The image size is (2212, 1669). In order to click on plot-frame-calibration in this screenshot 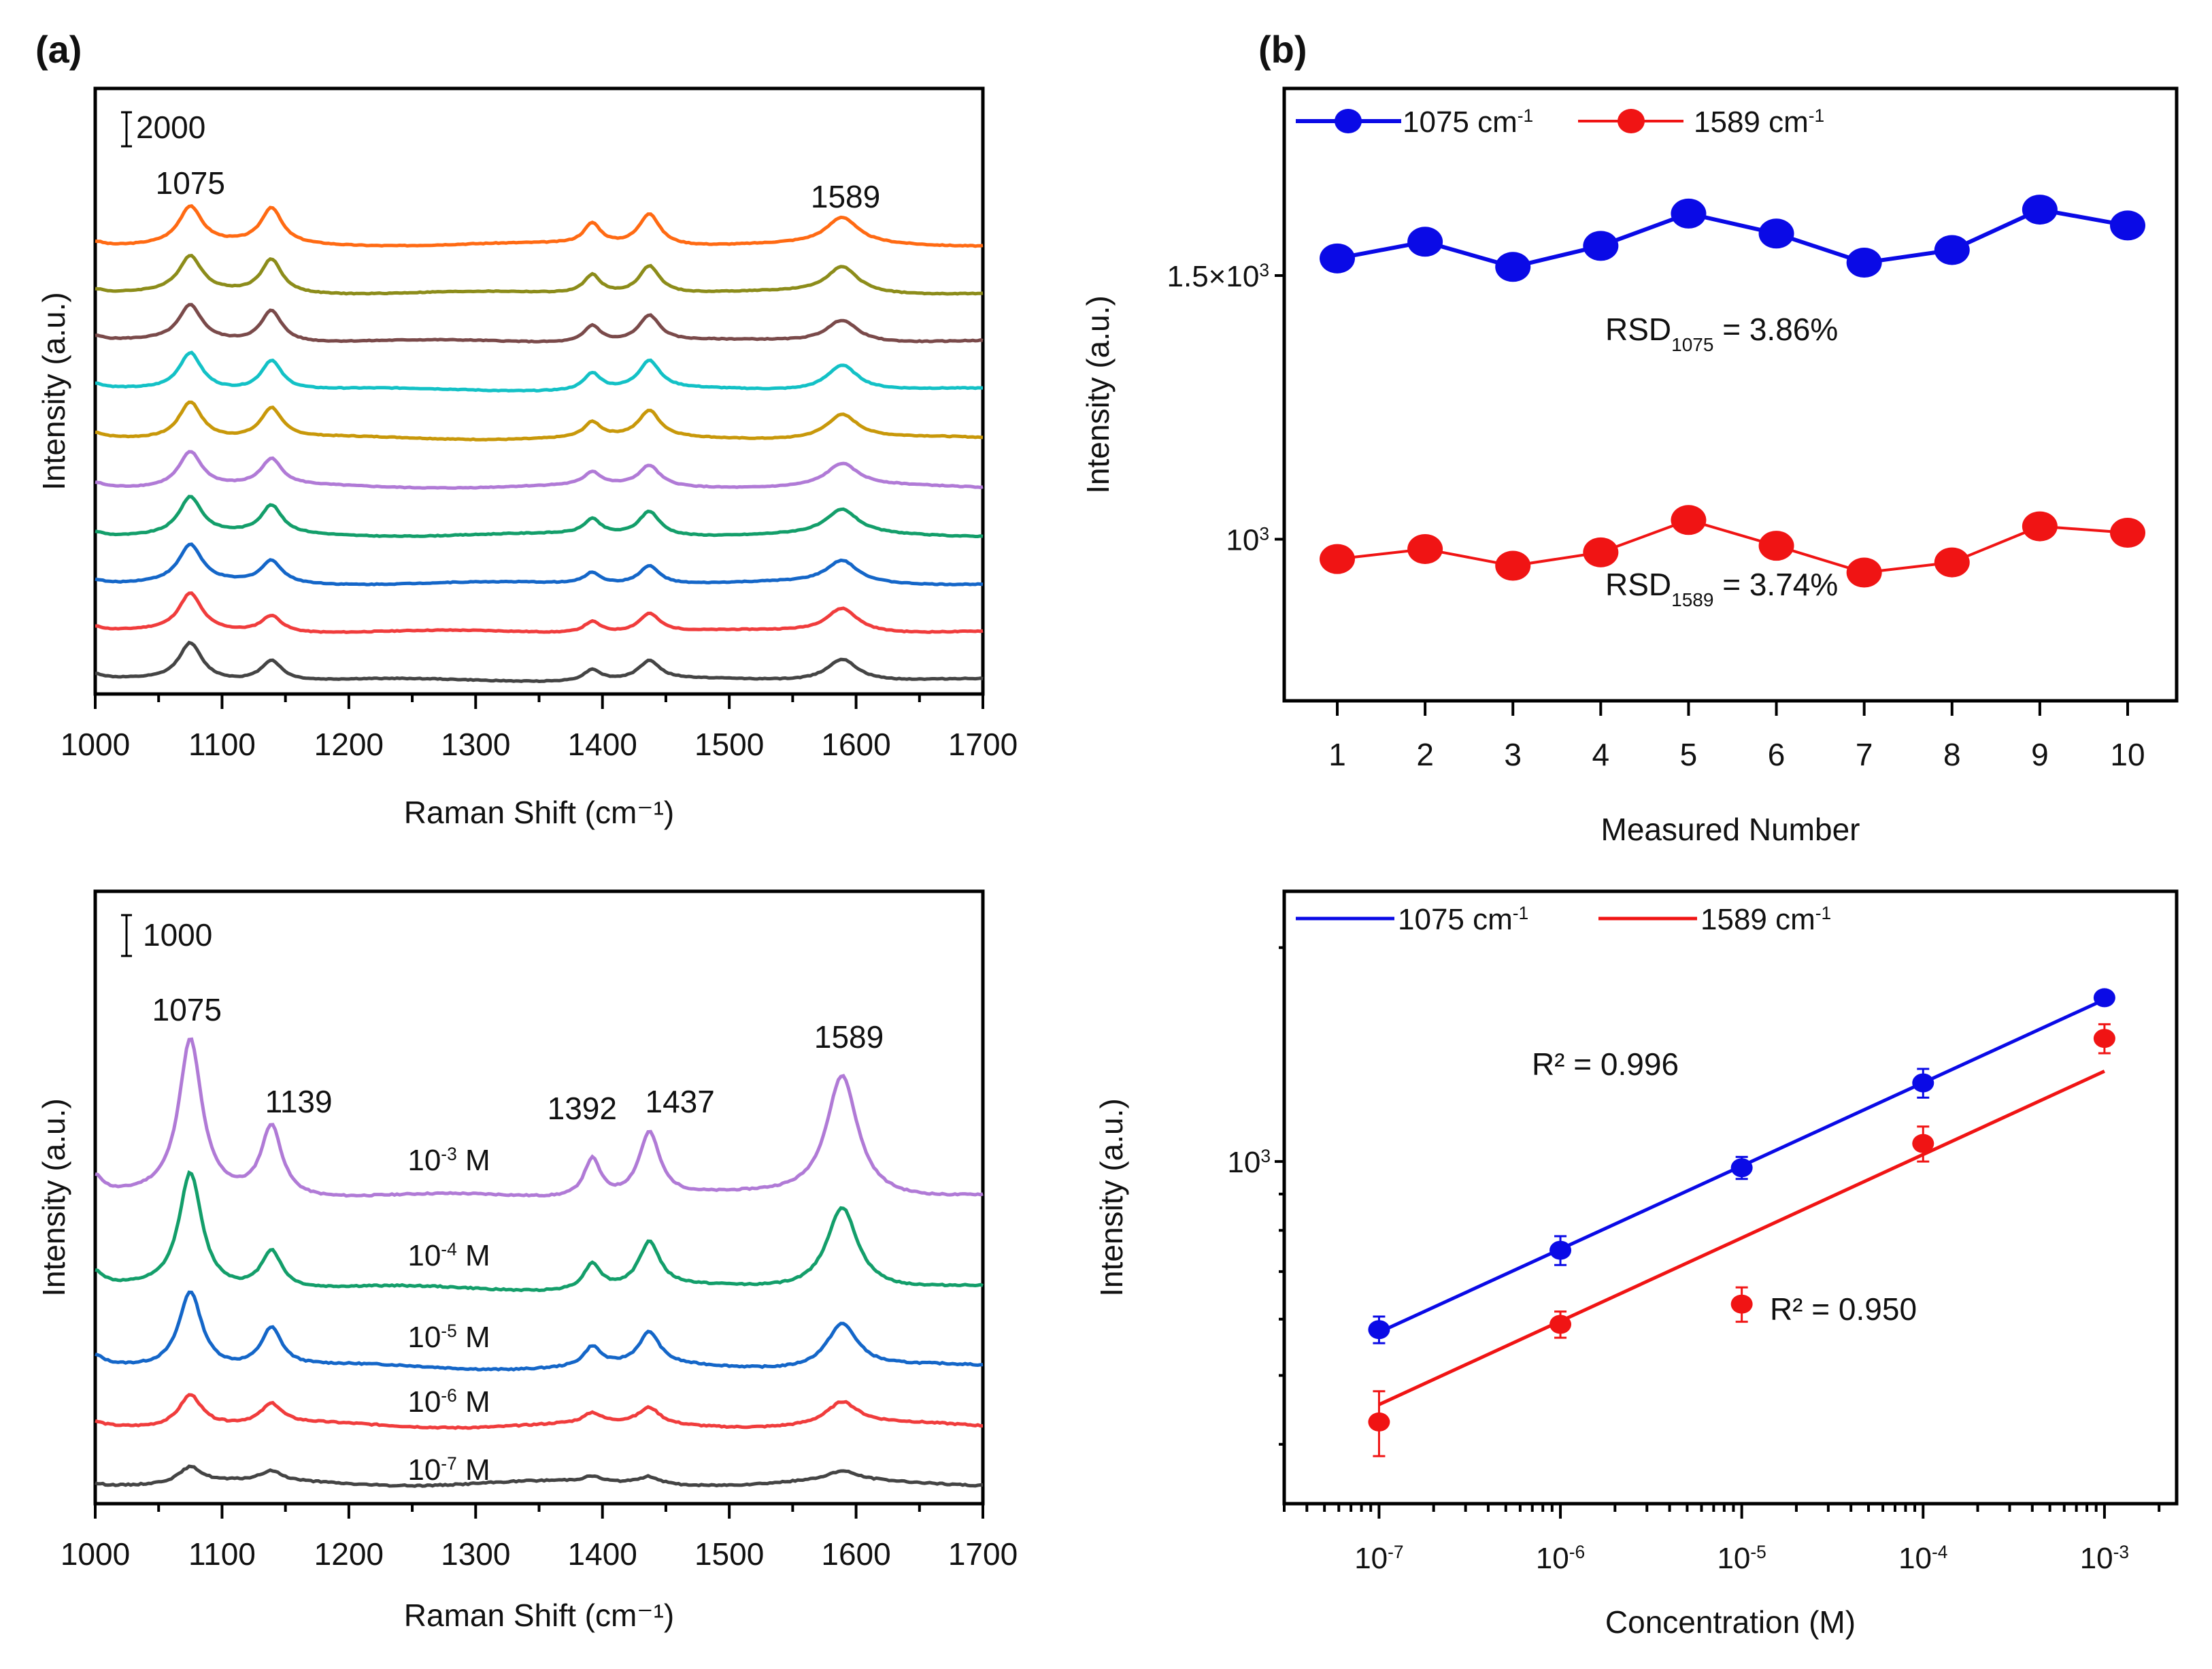, I will do `click(1731, 1197)`.